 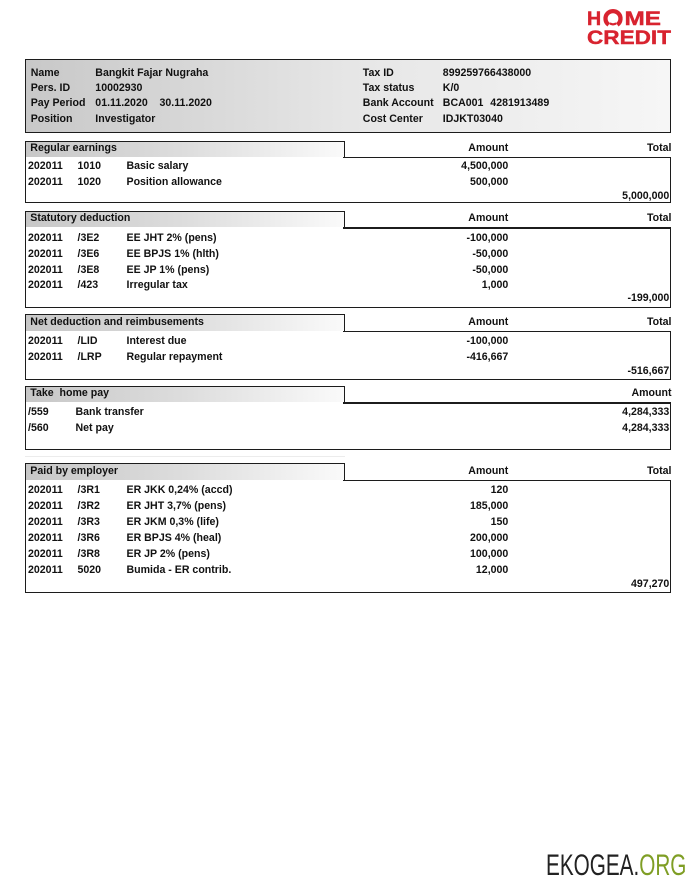 I want to click on svg-text: ME, so click(x=643, y=19).